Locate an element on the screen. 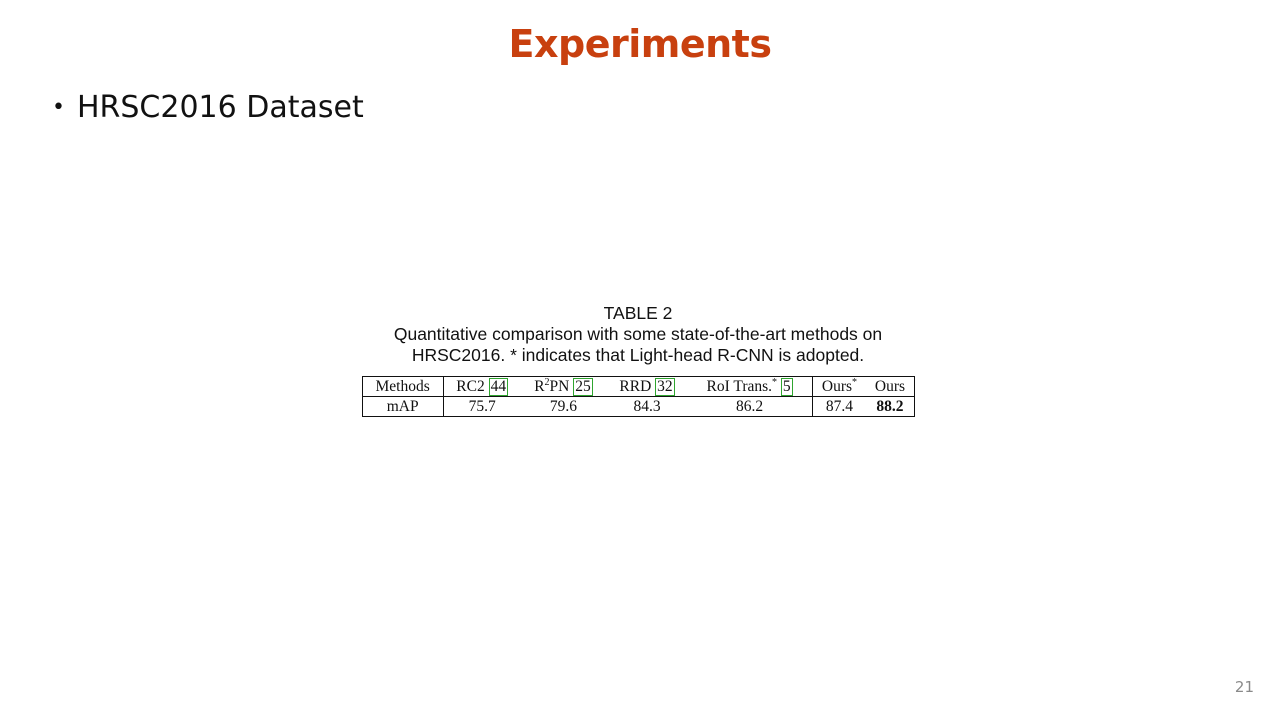  map-value: 79.6 is located at coordinates (563, 406).